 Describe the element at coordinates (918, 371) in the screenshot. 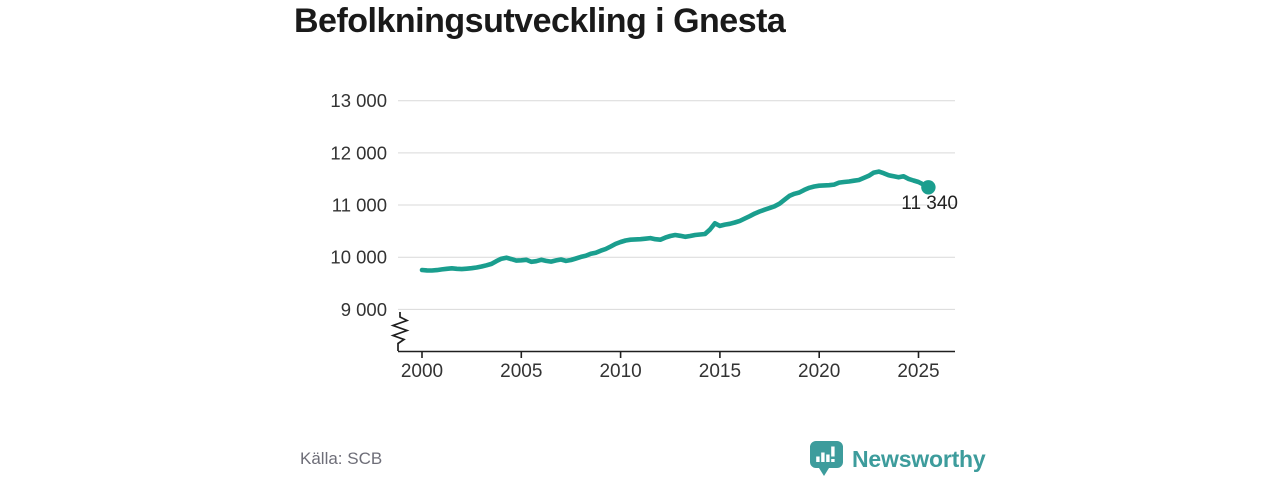

I see `x-tick-label: 2025` at that location.